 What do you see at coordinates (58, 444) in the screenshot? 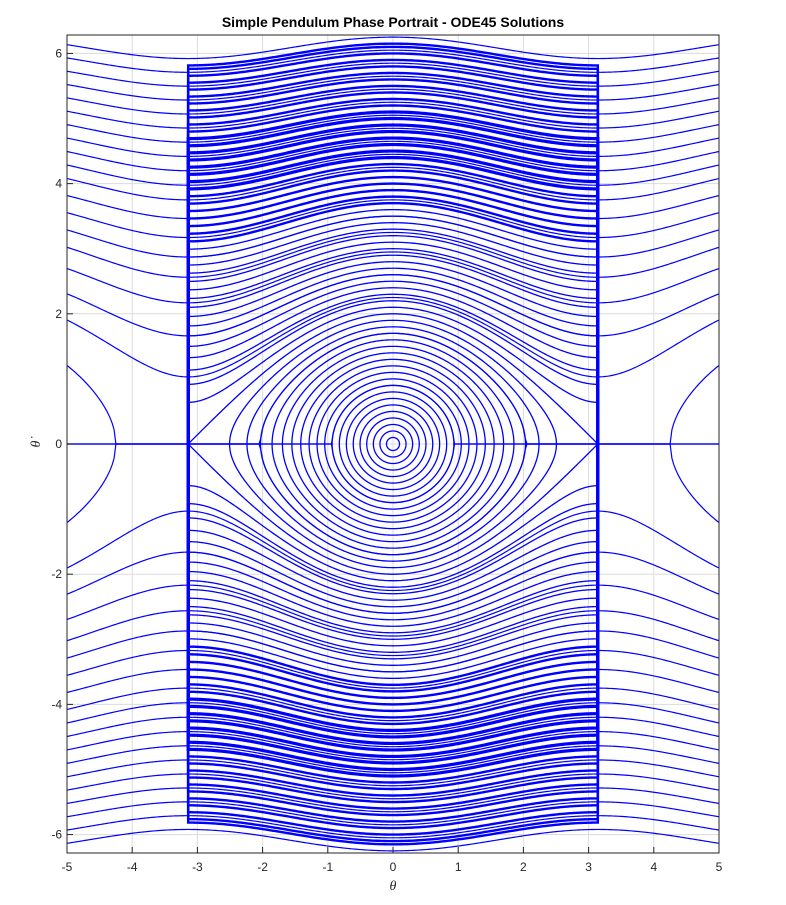
I see `y-tick-label: 0` at bounding box center [58, 444].